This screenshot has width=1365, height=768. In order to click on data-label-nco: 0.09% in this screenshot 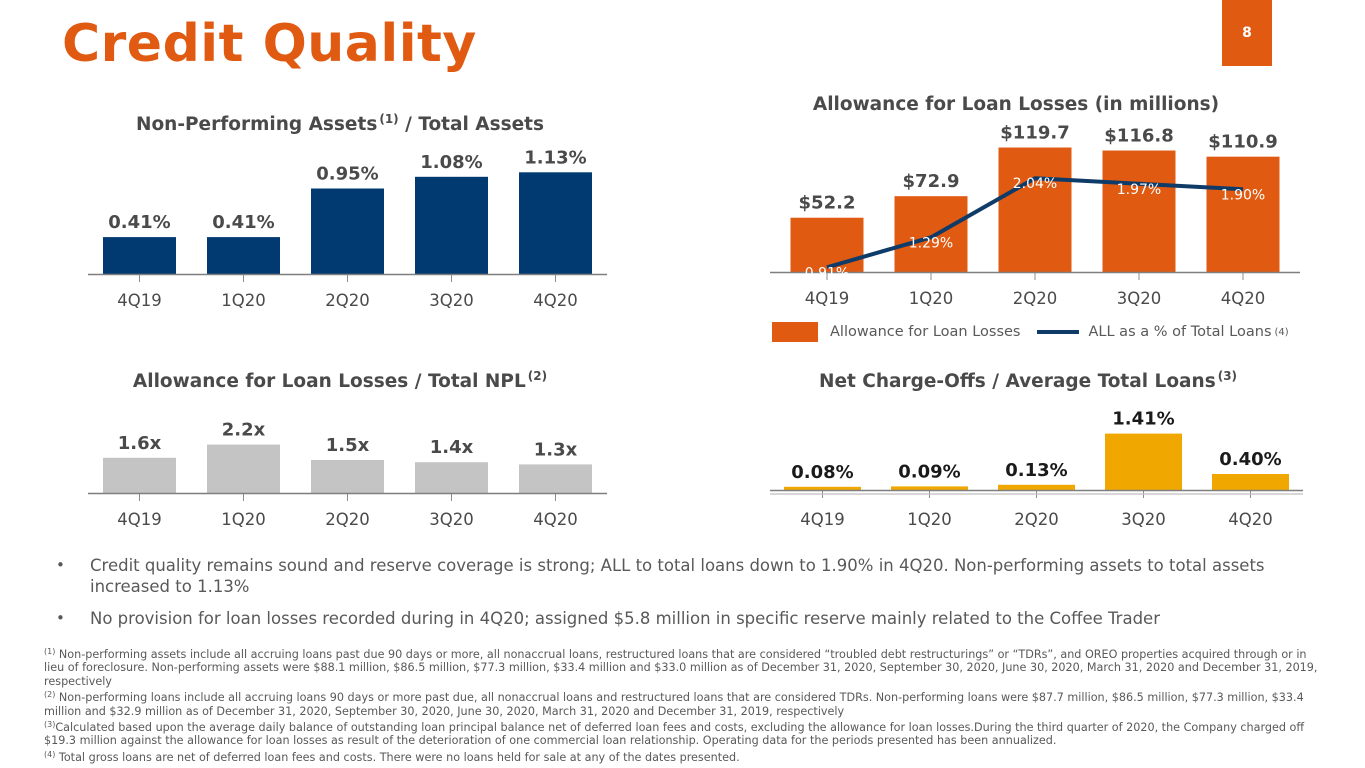, I will do `click(929, 471)`.